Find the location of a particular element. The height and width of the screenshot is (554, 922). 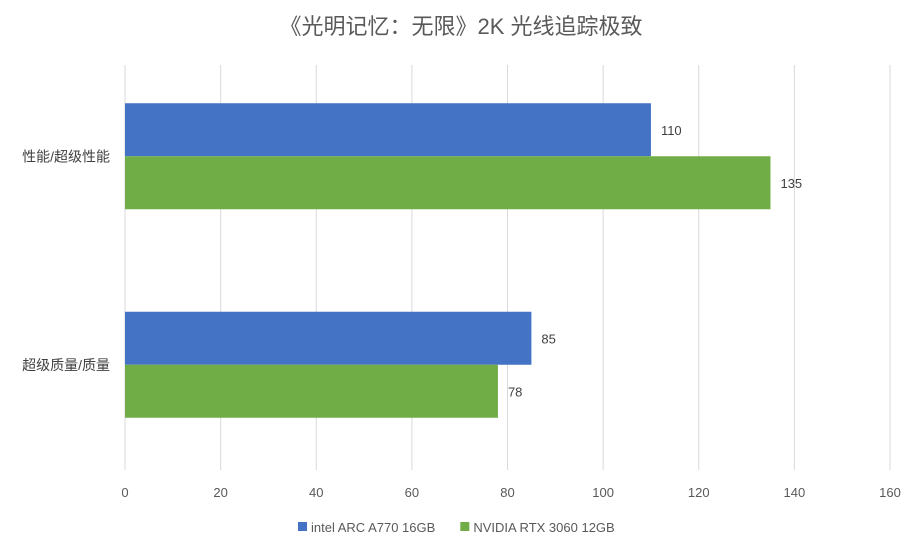

data-label: 110 is located at coordinates (671, 130).